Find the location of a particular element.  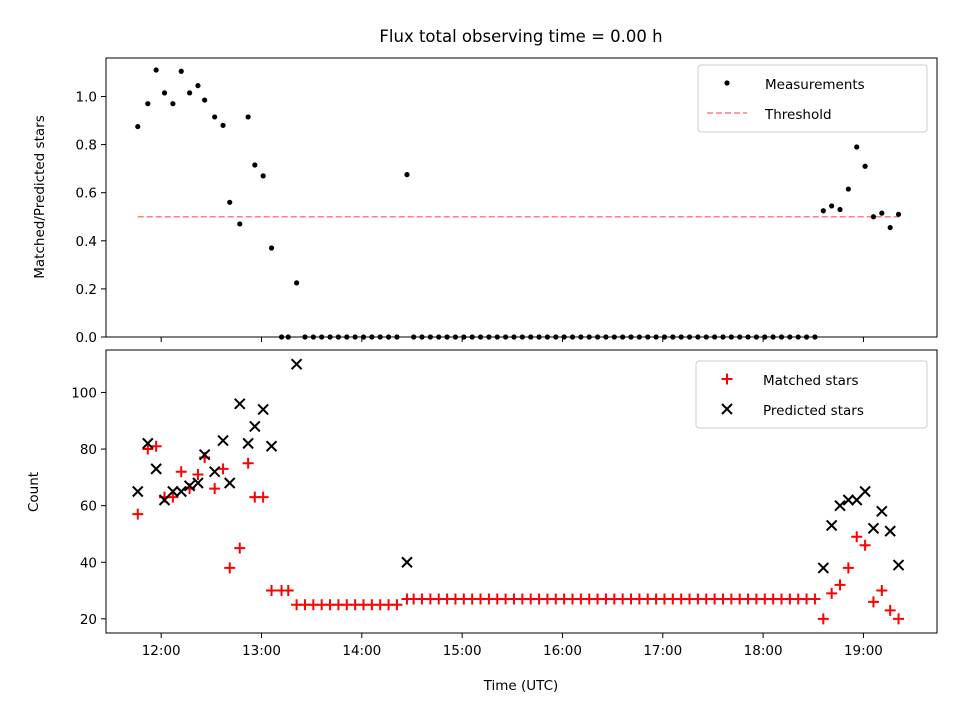

x-tick-label: 16:00 is located at coordinates (562, 651).